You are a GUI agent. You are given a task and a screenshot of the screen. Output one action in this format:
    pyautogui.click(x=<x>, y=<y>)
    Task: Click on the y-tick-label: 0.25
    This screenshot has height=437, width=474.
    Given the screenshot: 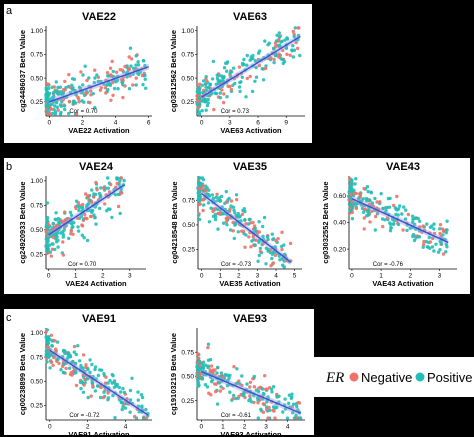 What is the action you would take?
    pyautogui.click(x=36, y=255)
    